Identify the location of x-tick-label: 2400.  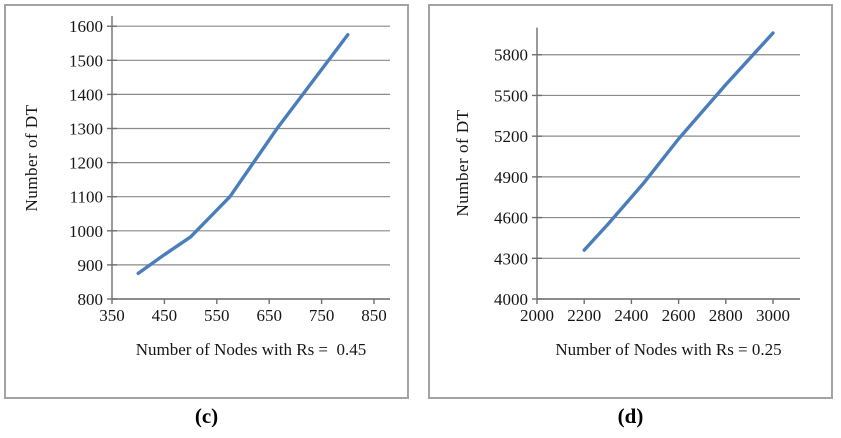
(631, 315).